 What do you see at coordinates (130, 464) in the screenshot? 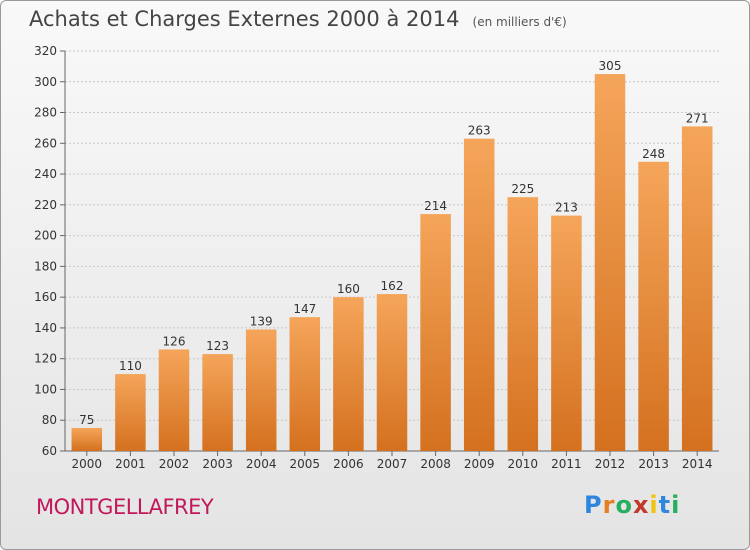
I see `x-tick-label-2001: 2001` at bounding box center [130, 464].